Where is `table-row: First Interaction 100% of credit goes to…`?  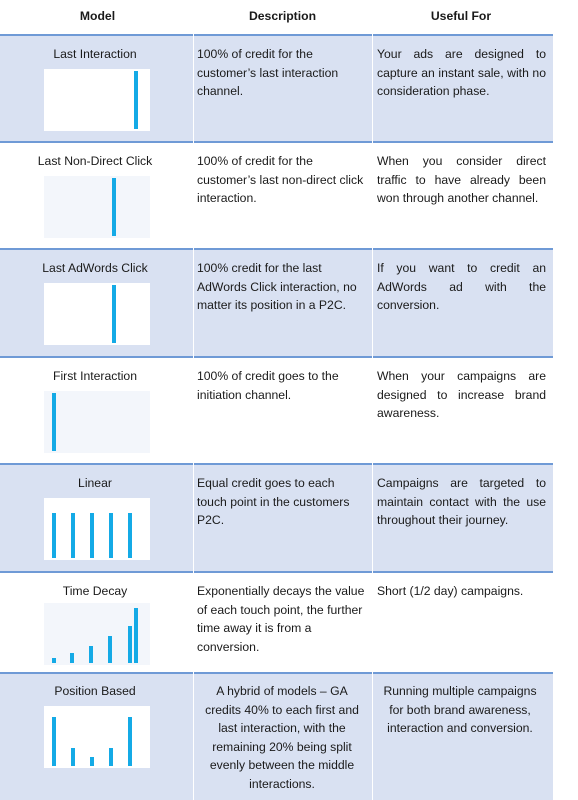 table-row: First Interaction 100% of credit goes to… is located at coordinates (276, 410).